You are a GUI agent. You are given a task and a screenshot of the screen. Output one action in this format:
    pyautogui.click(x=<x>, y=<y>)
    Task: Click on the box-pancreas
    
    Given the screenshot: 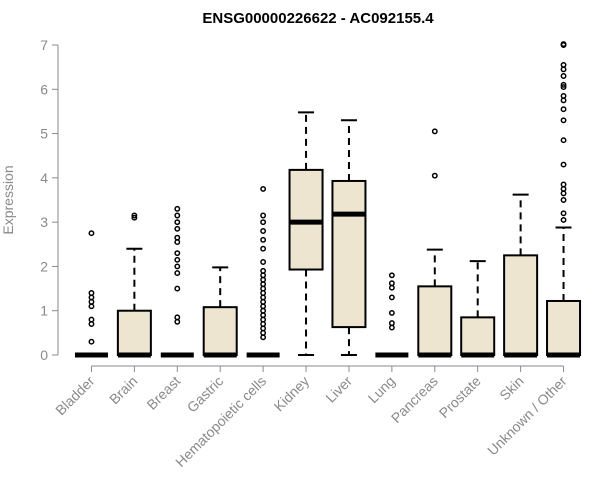 What is the action you would take?
    pyautogui.click(x=435, y=243)
    